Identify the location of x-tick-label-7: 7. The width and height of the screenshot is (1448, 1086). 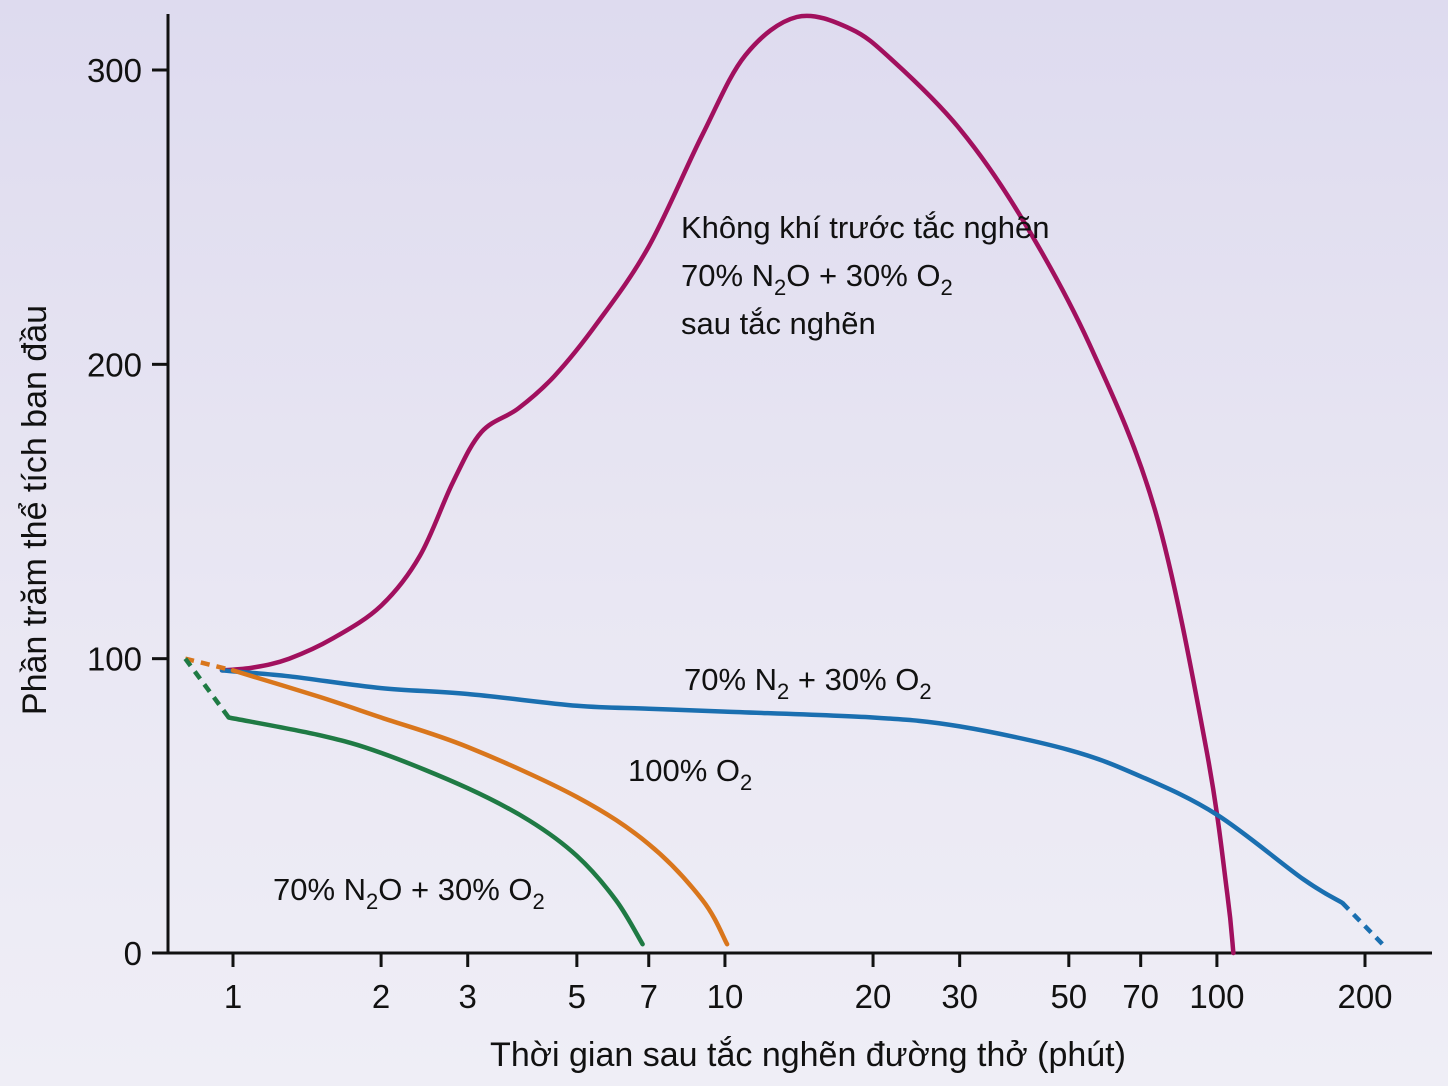
(649, 996).